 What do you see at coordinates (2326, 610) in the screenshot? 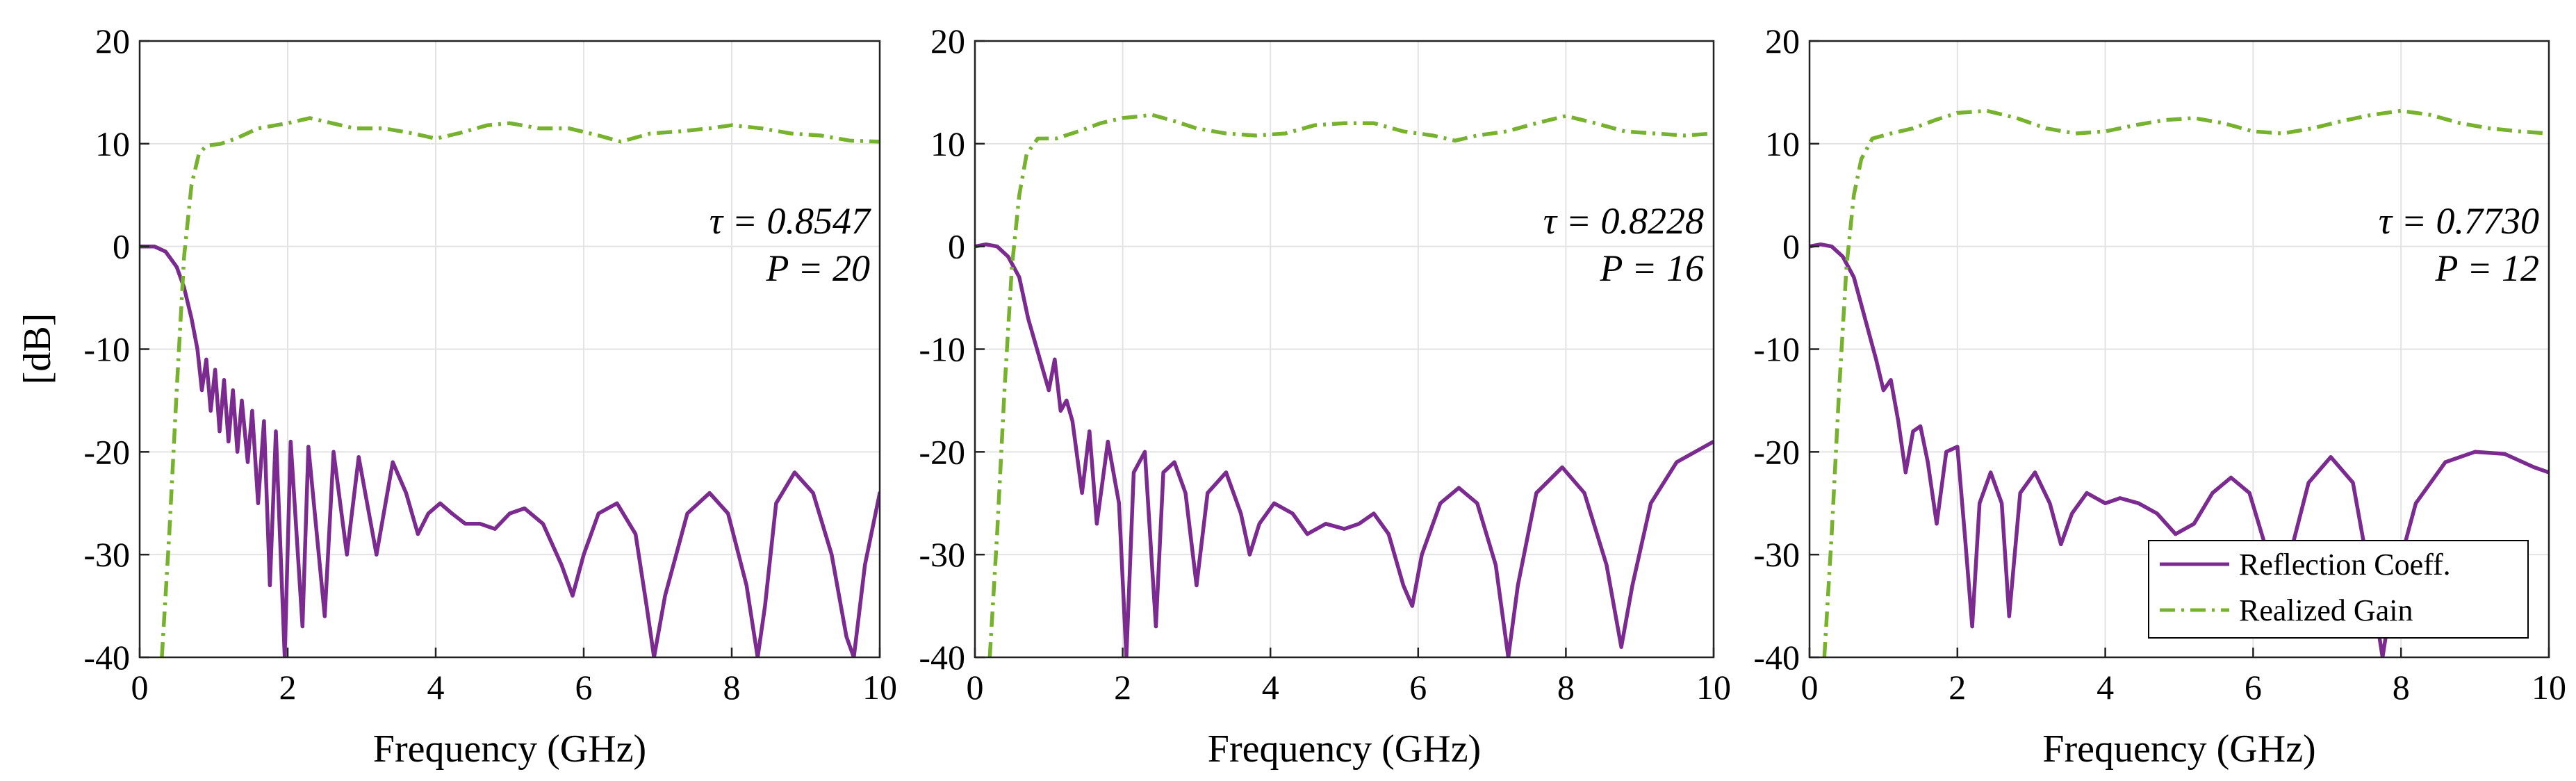
I see `legend-label-gain: Realized Gain` at bounding box center [2326, 610].